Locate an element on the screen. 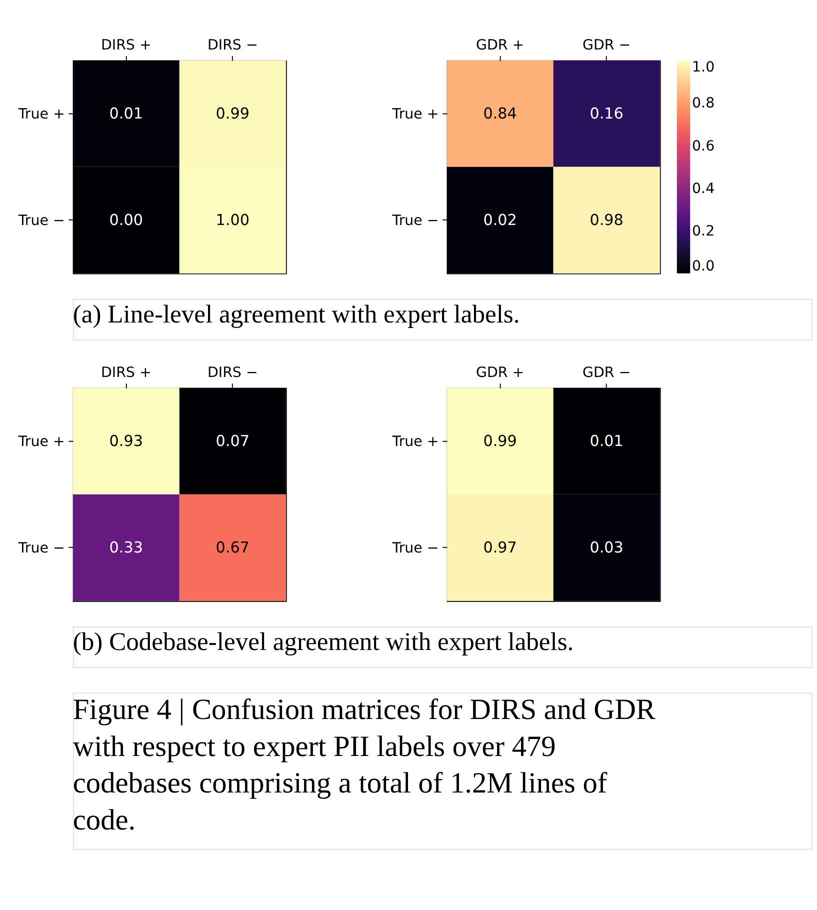 Image resolution: width=817 pixels, height=910 pixels. data-label: 0.07 is located at coordinates (233, 441).